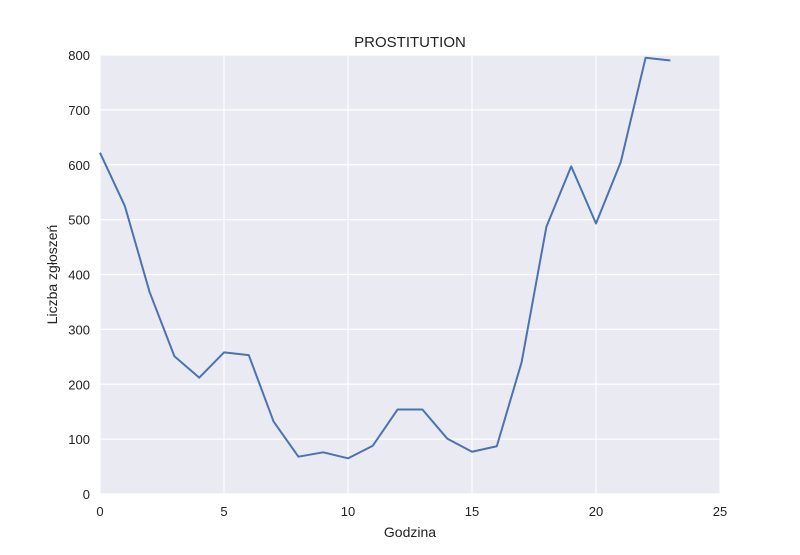  Describe the element at coordinates (596, 511) in the screenshot. I see `x-tick-label: 20` at that location.